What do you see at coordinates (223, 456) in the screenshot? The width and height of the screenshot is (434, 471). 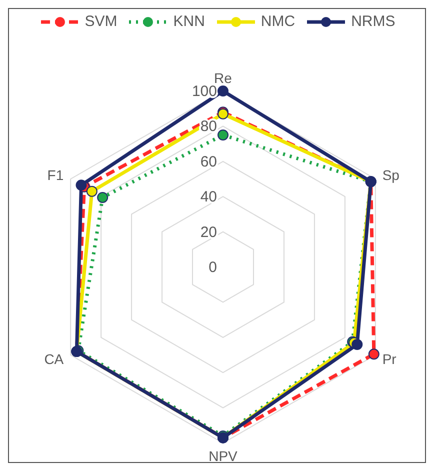 I see `spoke-label: NPV` at bounding box center [223, 456].